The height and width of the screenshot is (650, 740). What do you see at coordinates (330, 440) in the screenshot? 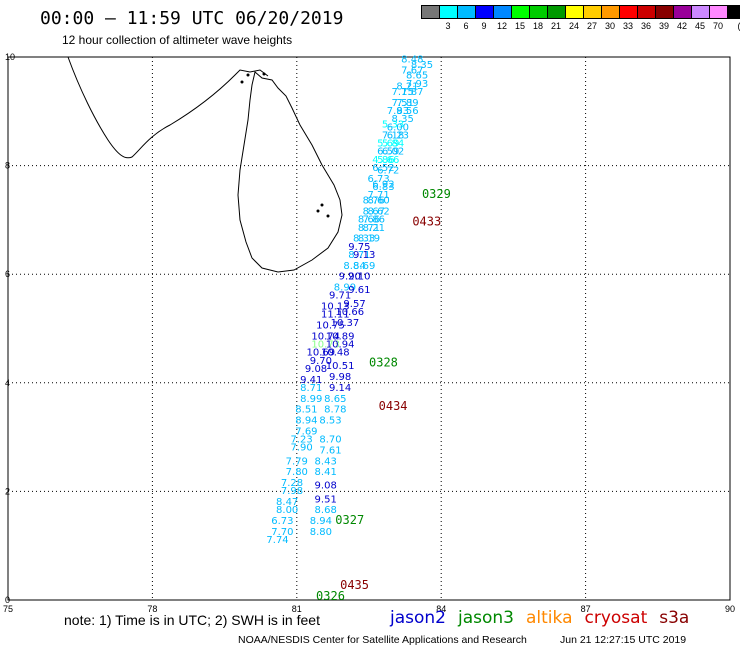
I see `wave-height-reading: 8.70` at bounding box center [330, 440].